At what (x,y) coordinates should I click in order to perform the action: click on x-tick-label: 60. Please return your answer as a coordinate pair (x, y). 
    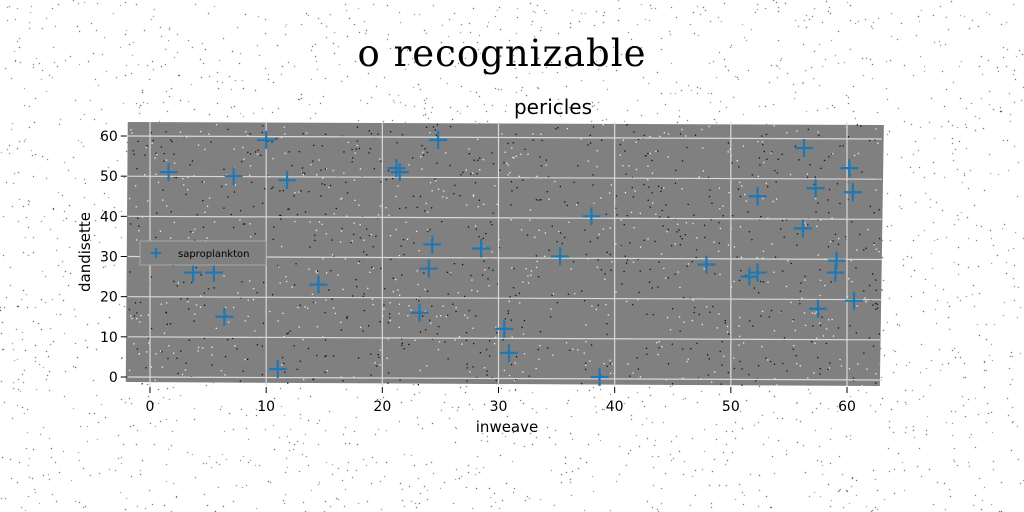
    Looking at the image, I should click on (847, 407).